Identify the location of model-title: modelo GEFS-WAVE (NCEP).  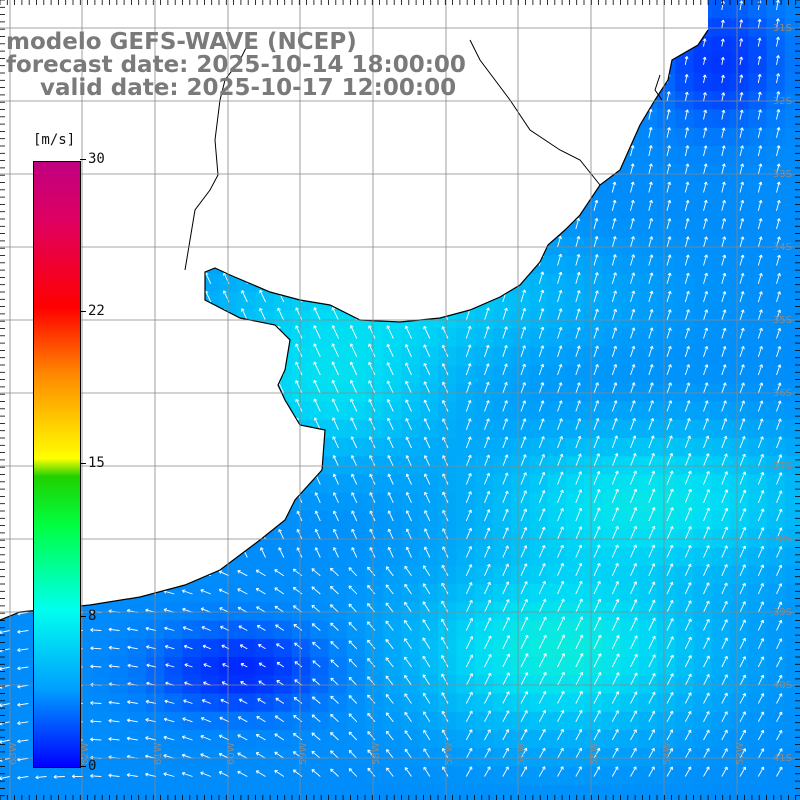
(181, 42).